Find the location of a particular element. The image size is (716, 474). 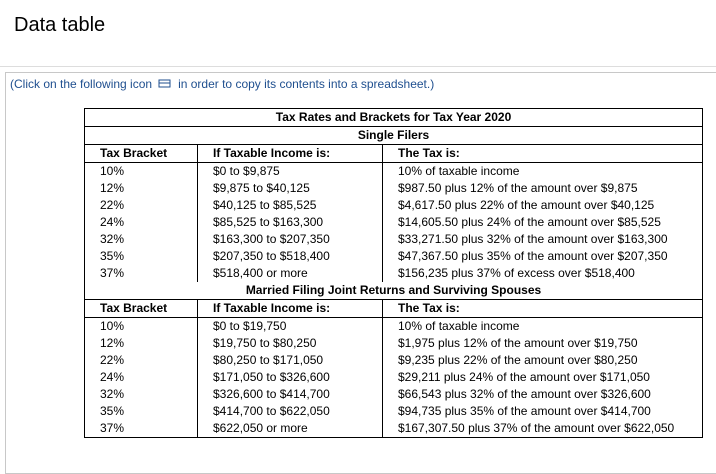

cell: $207,350 to $518,400 is located at coordinates (290, 256).